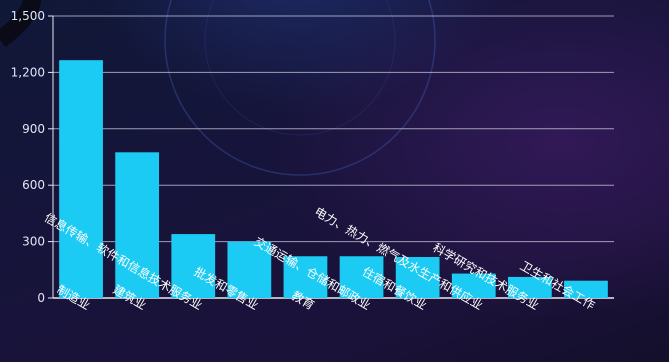 Image resolution: width=669 pixels, height=362 pixels. What do you see at coordinates (41, 298) in the screenshot?
I see `y-tick-label: 0` at bounding box center [41, 298].